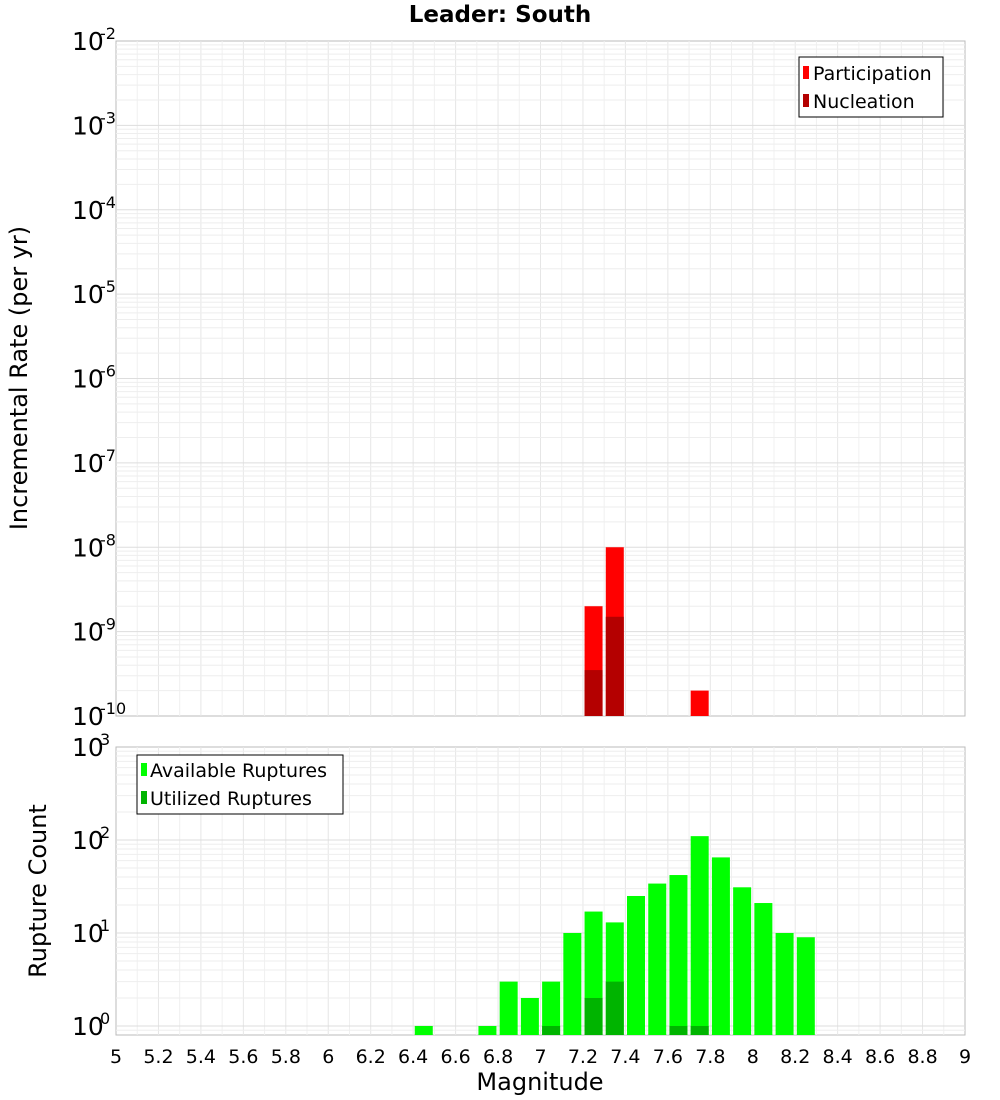  What do you see at coordinates (144, 797) in the screenshot?
I see `legend-swatch-utilized-ruptures` at bounding box center [144, 797].